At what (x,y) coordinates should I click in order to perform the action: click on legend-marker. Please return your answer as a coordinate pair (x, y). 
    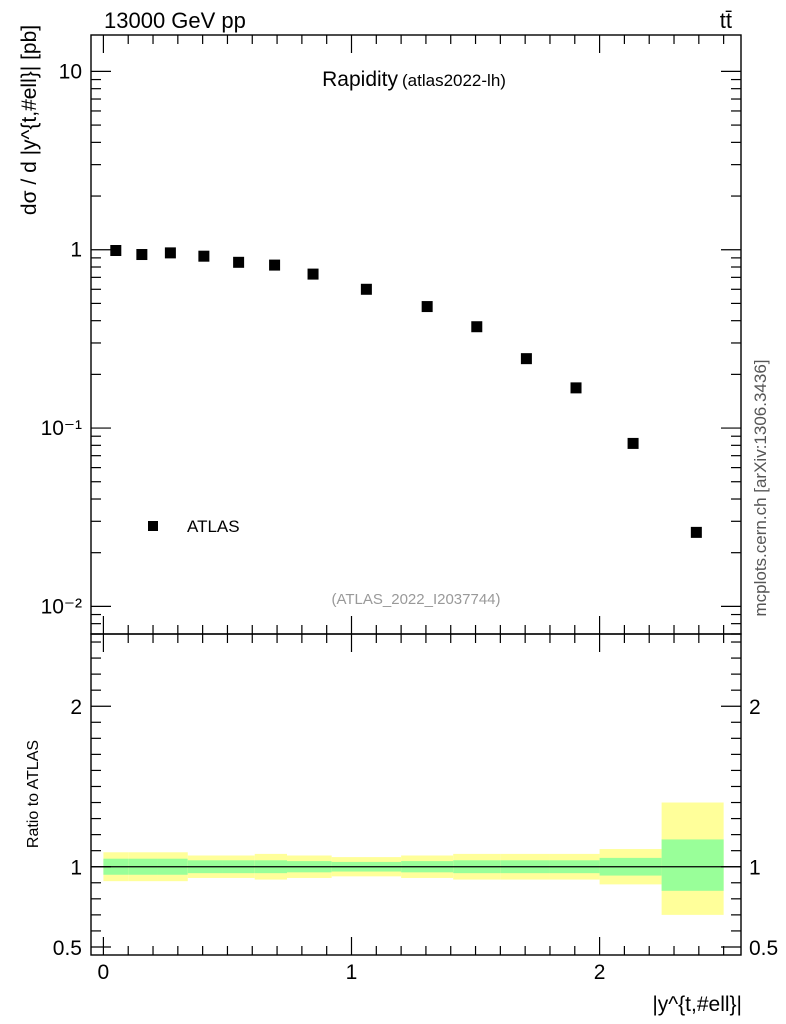
    Looking at the image, I should click on (153, 526).